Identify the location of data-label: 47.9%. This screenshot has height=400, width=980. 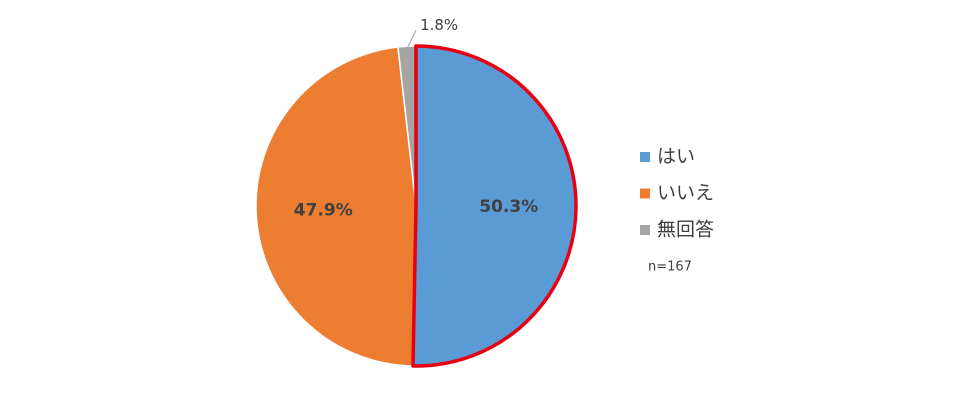
(323, 210).